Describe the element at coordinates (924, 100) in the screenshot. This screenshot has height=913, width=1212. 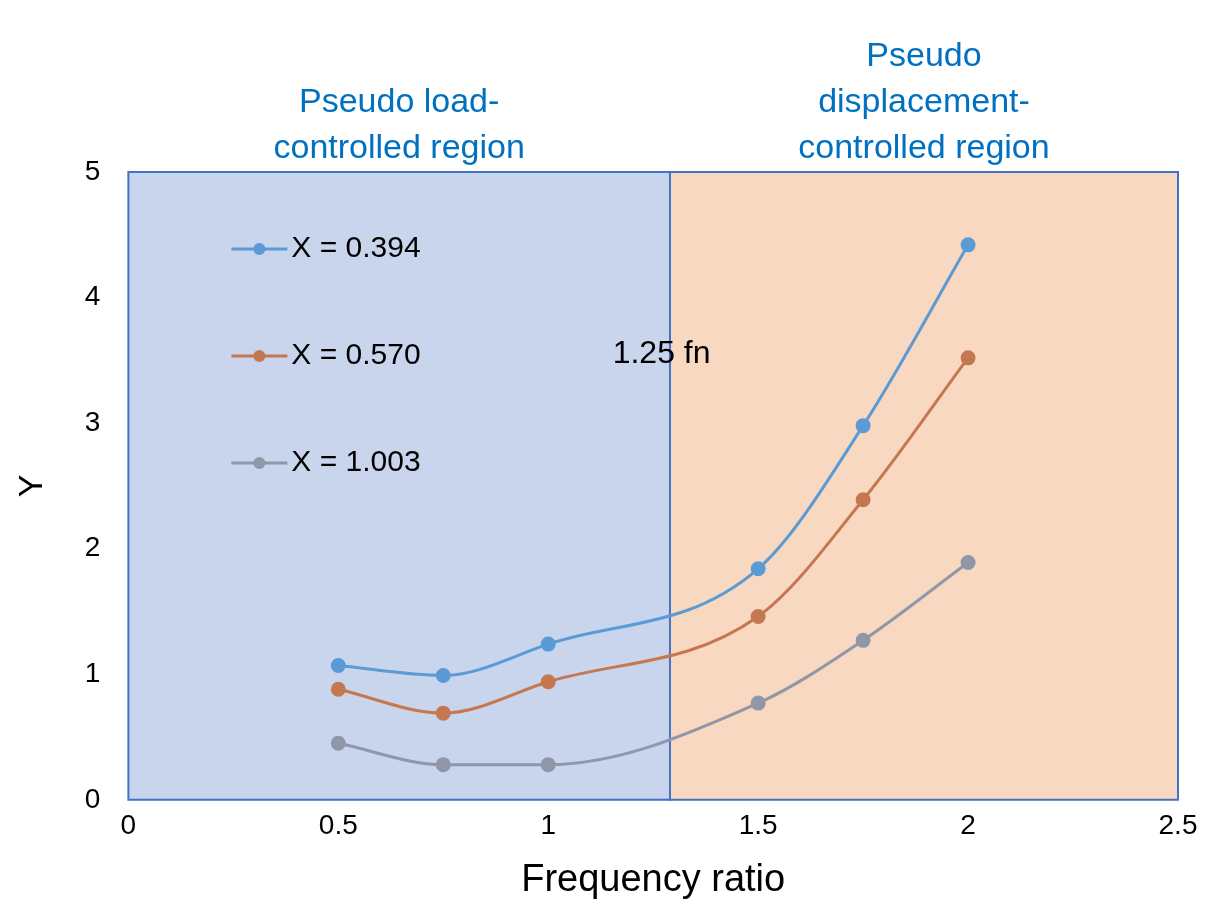
I see `band-label: Pseudo displacement-controlled region` at that location.